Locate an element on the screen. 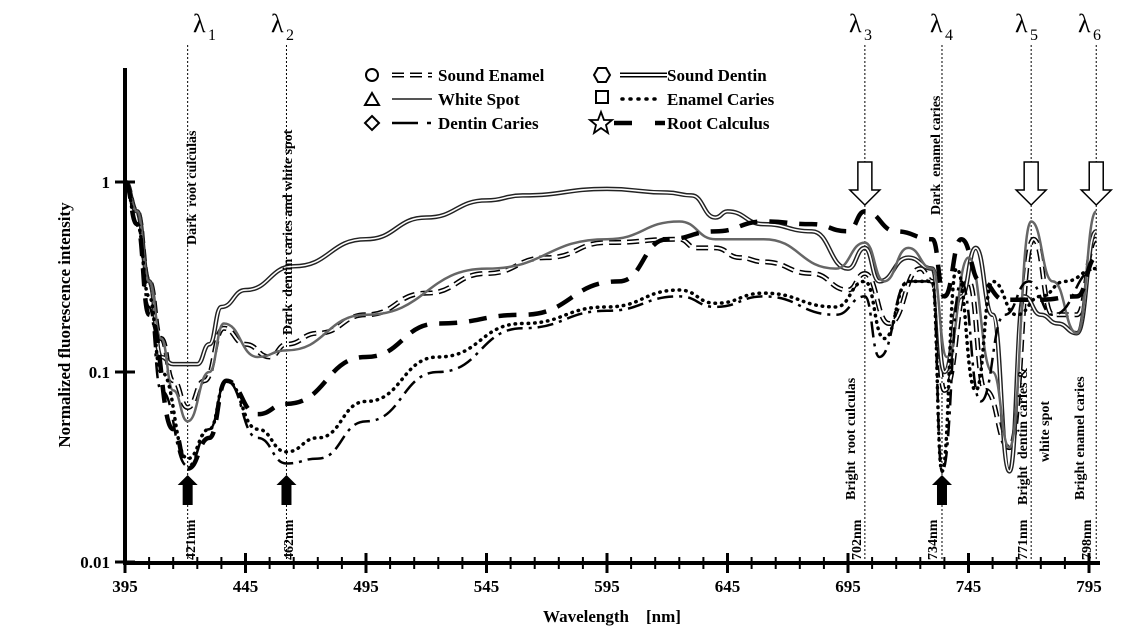  legend-item-sound-enamel: Sound Enamel is located at coordinates (455, 75).